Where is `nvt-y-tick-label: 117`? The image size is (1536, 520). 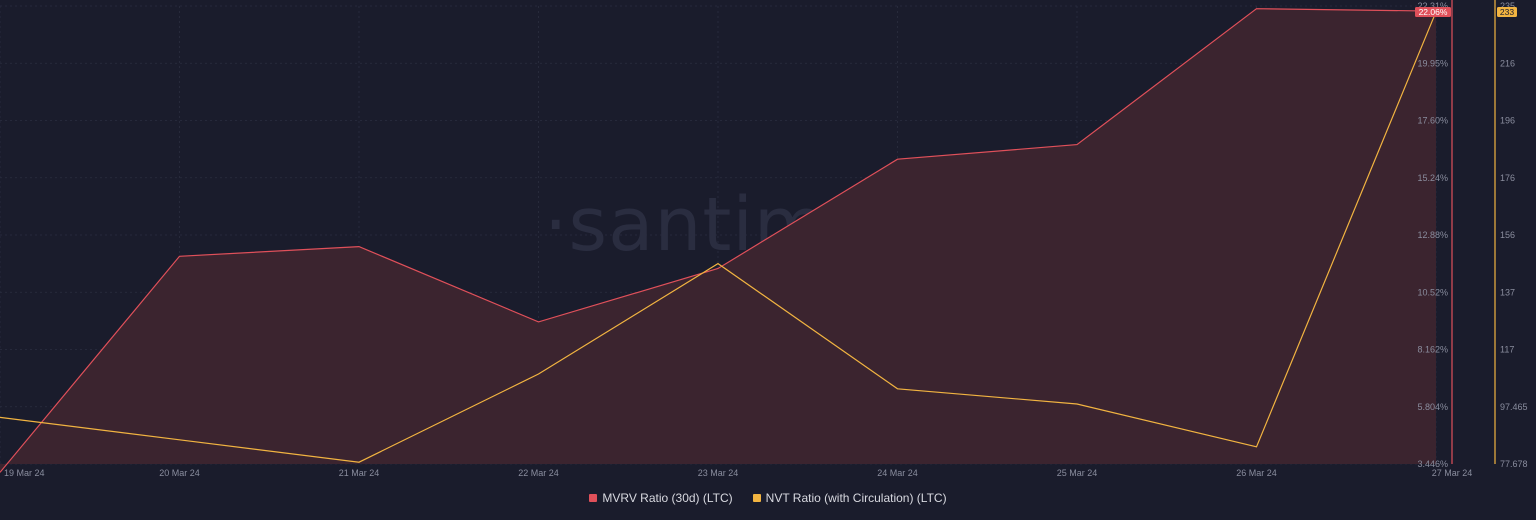
nvt-y-tick-label: 117 is located at coordinates (1507, 350).